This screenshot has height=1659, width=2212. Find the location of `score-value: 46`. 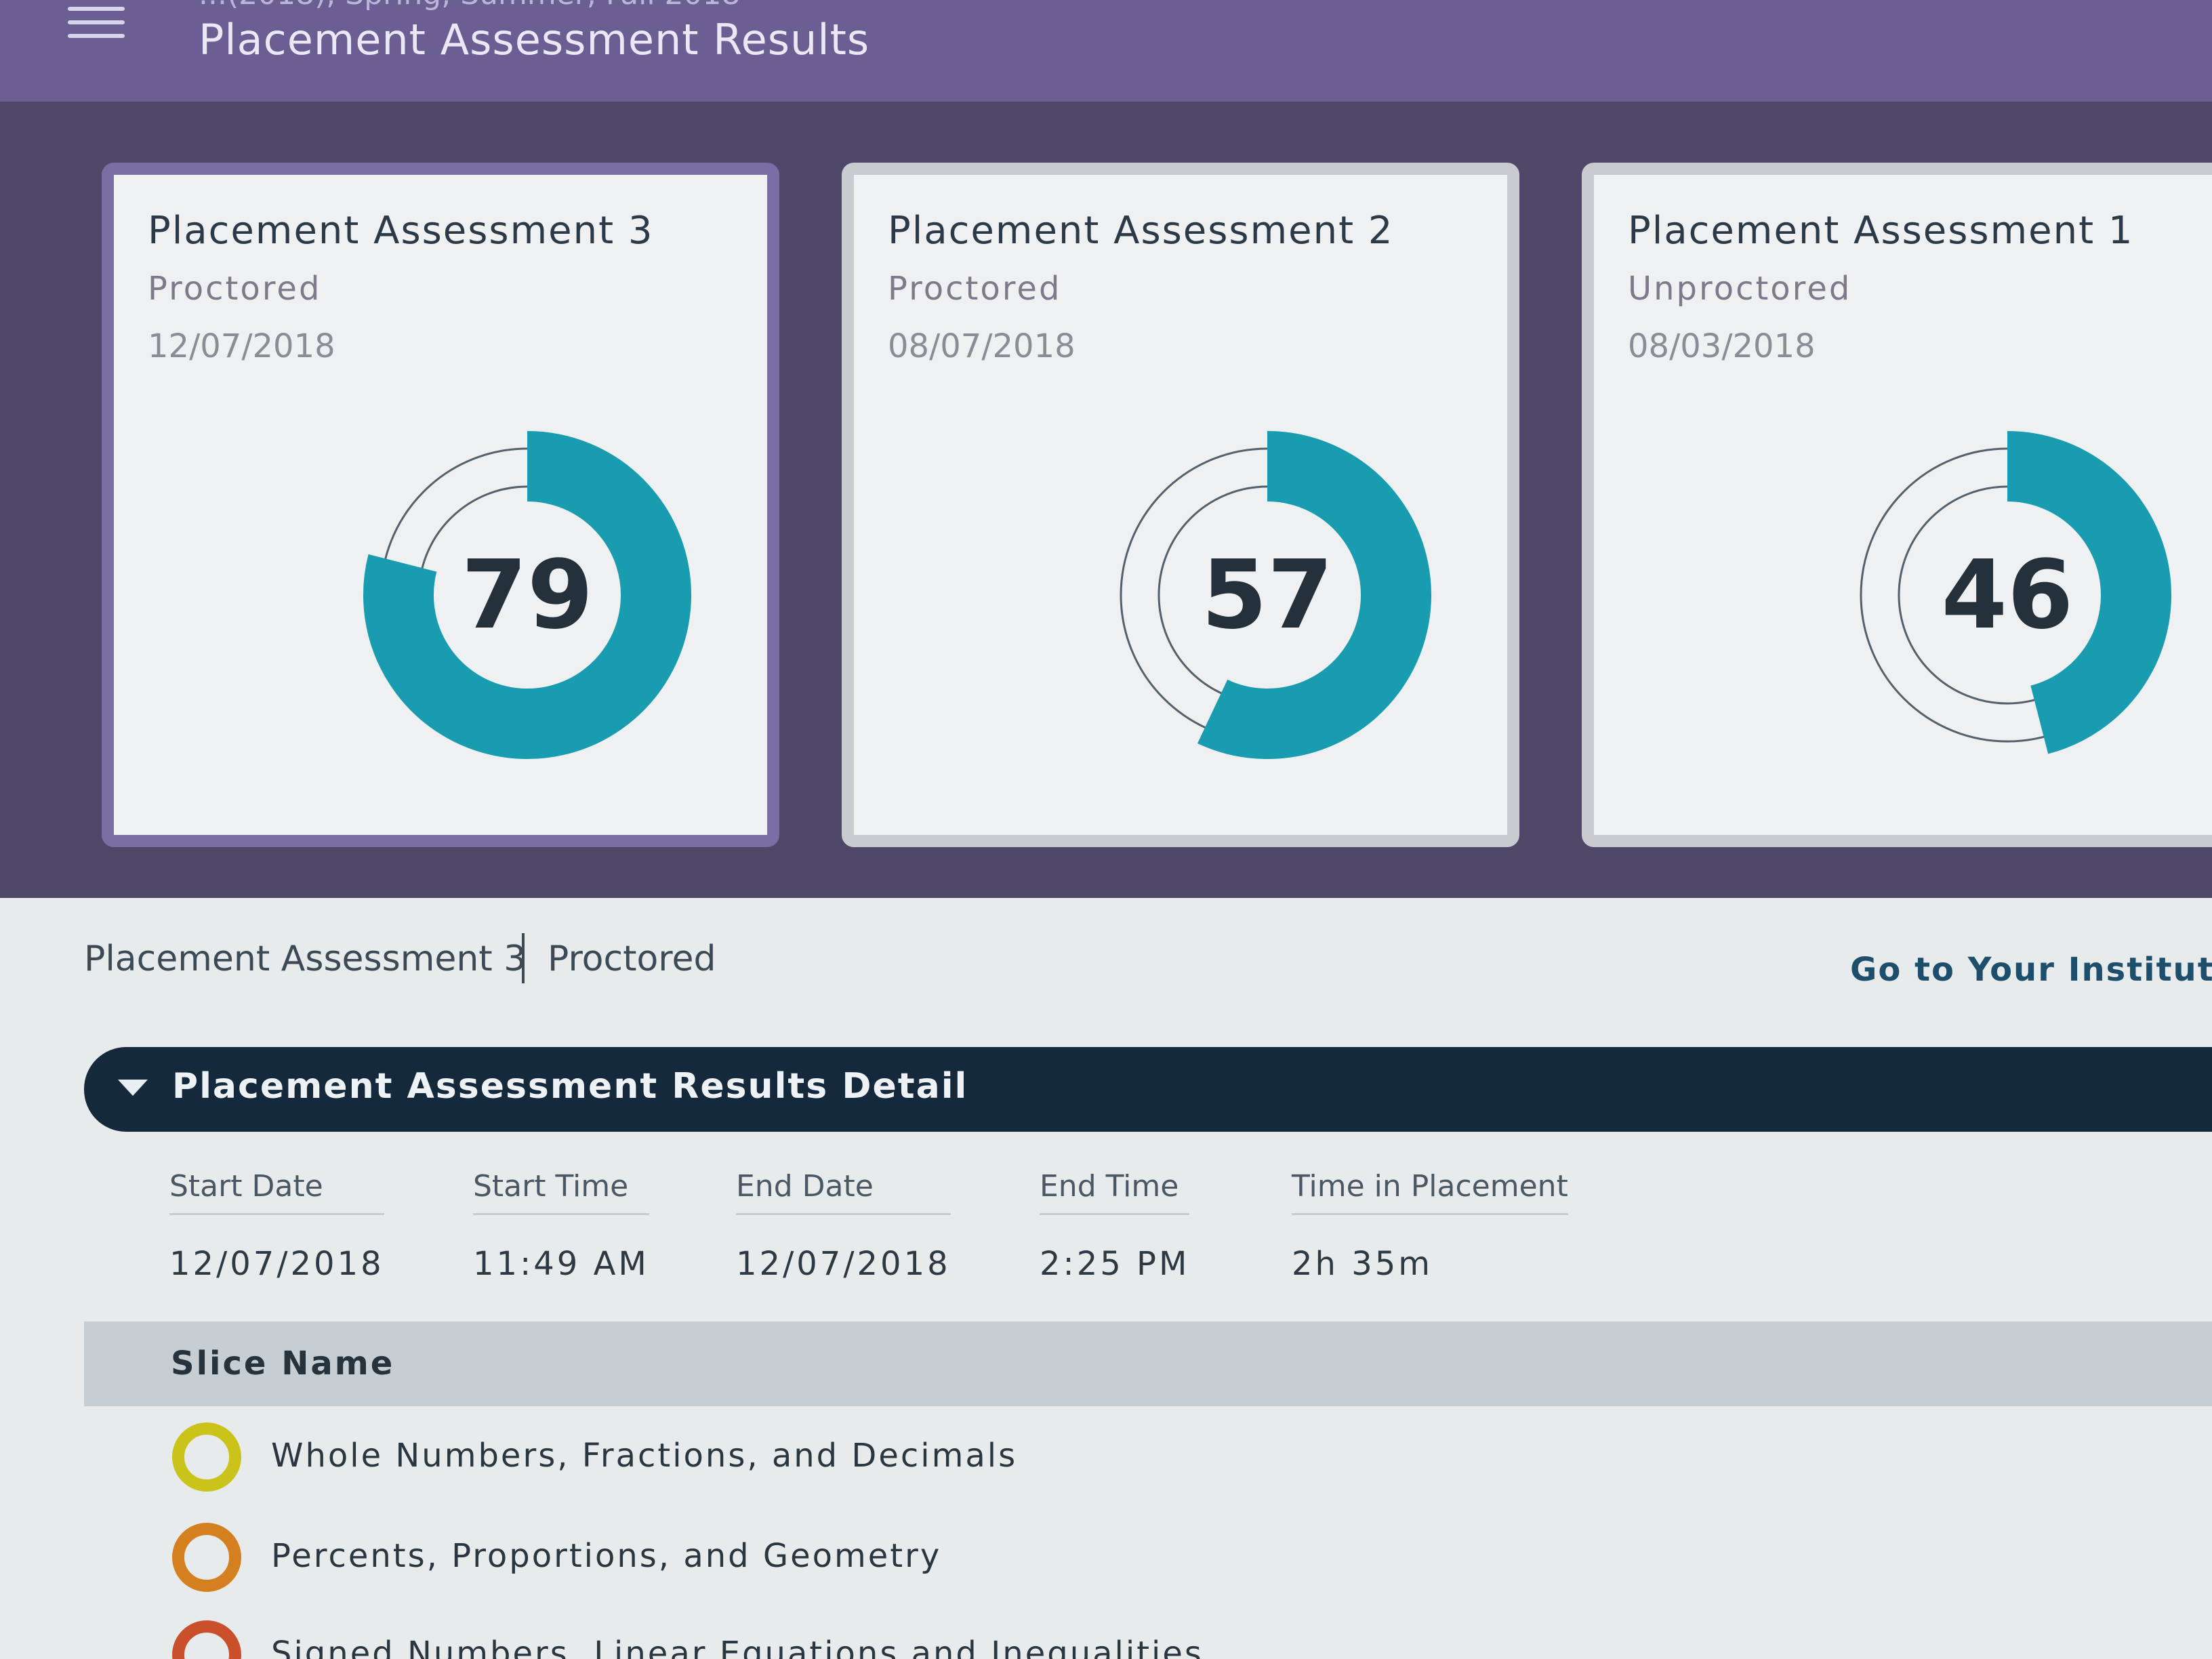

score-value: 46 is located at coordinates (2007, 595).